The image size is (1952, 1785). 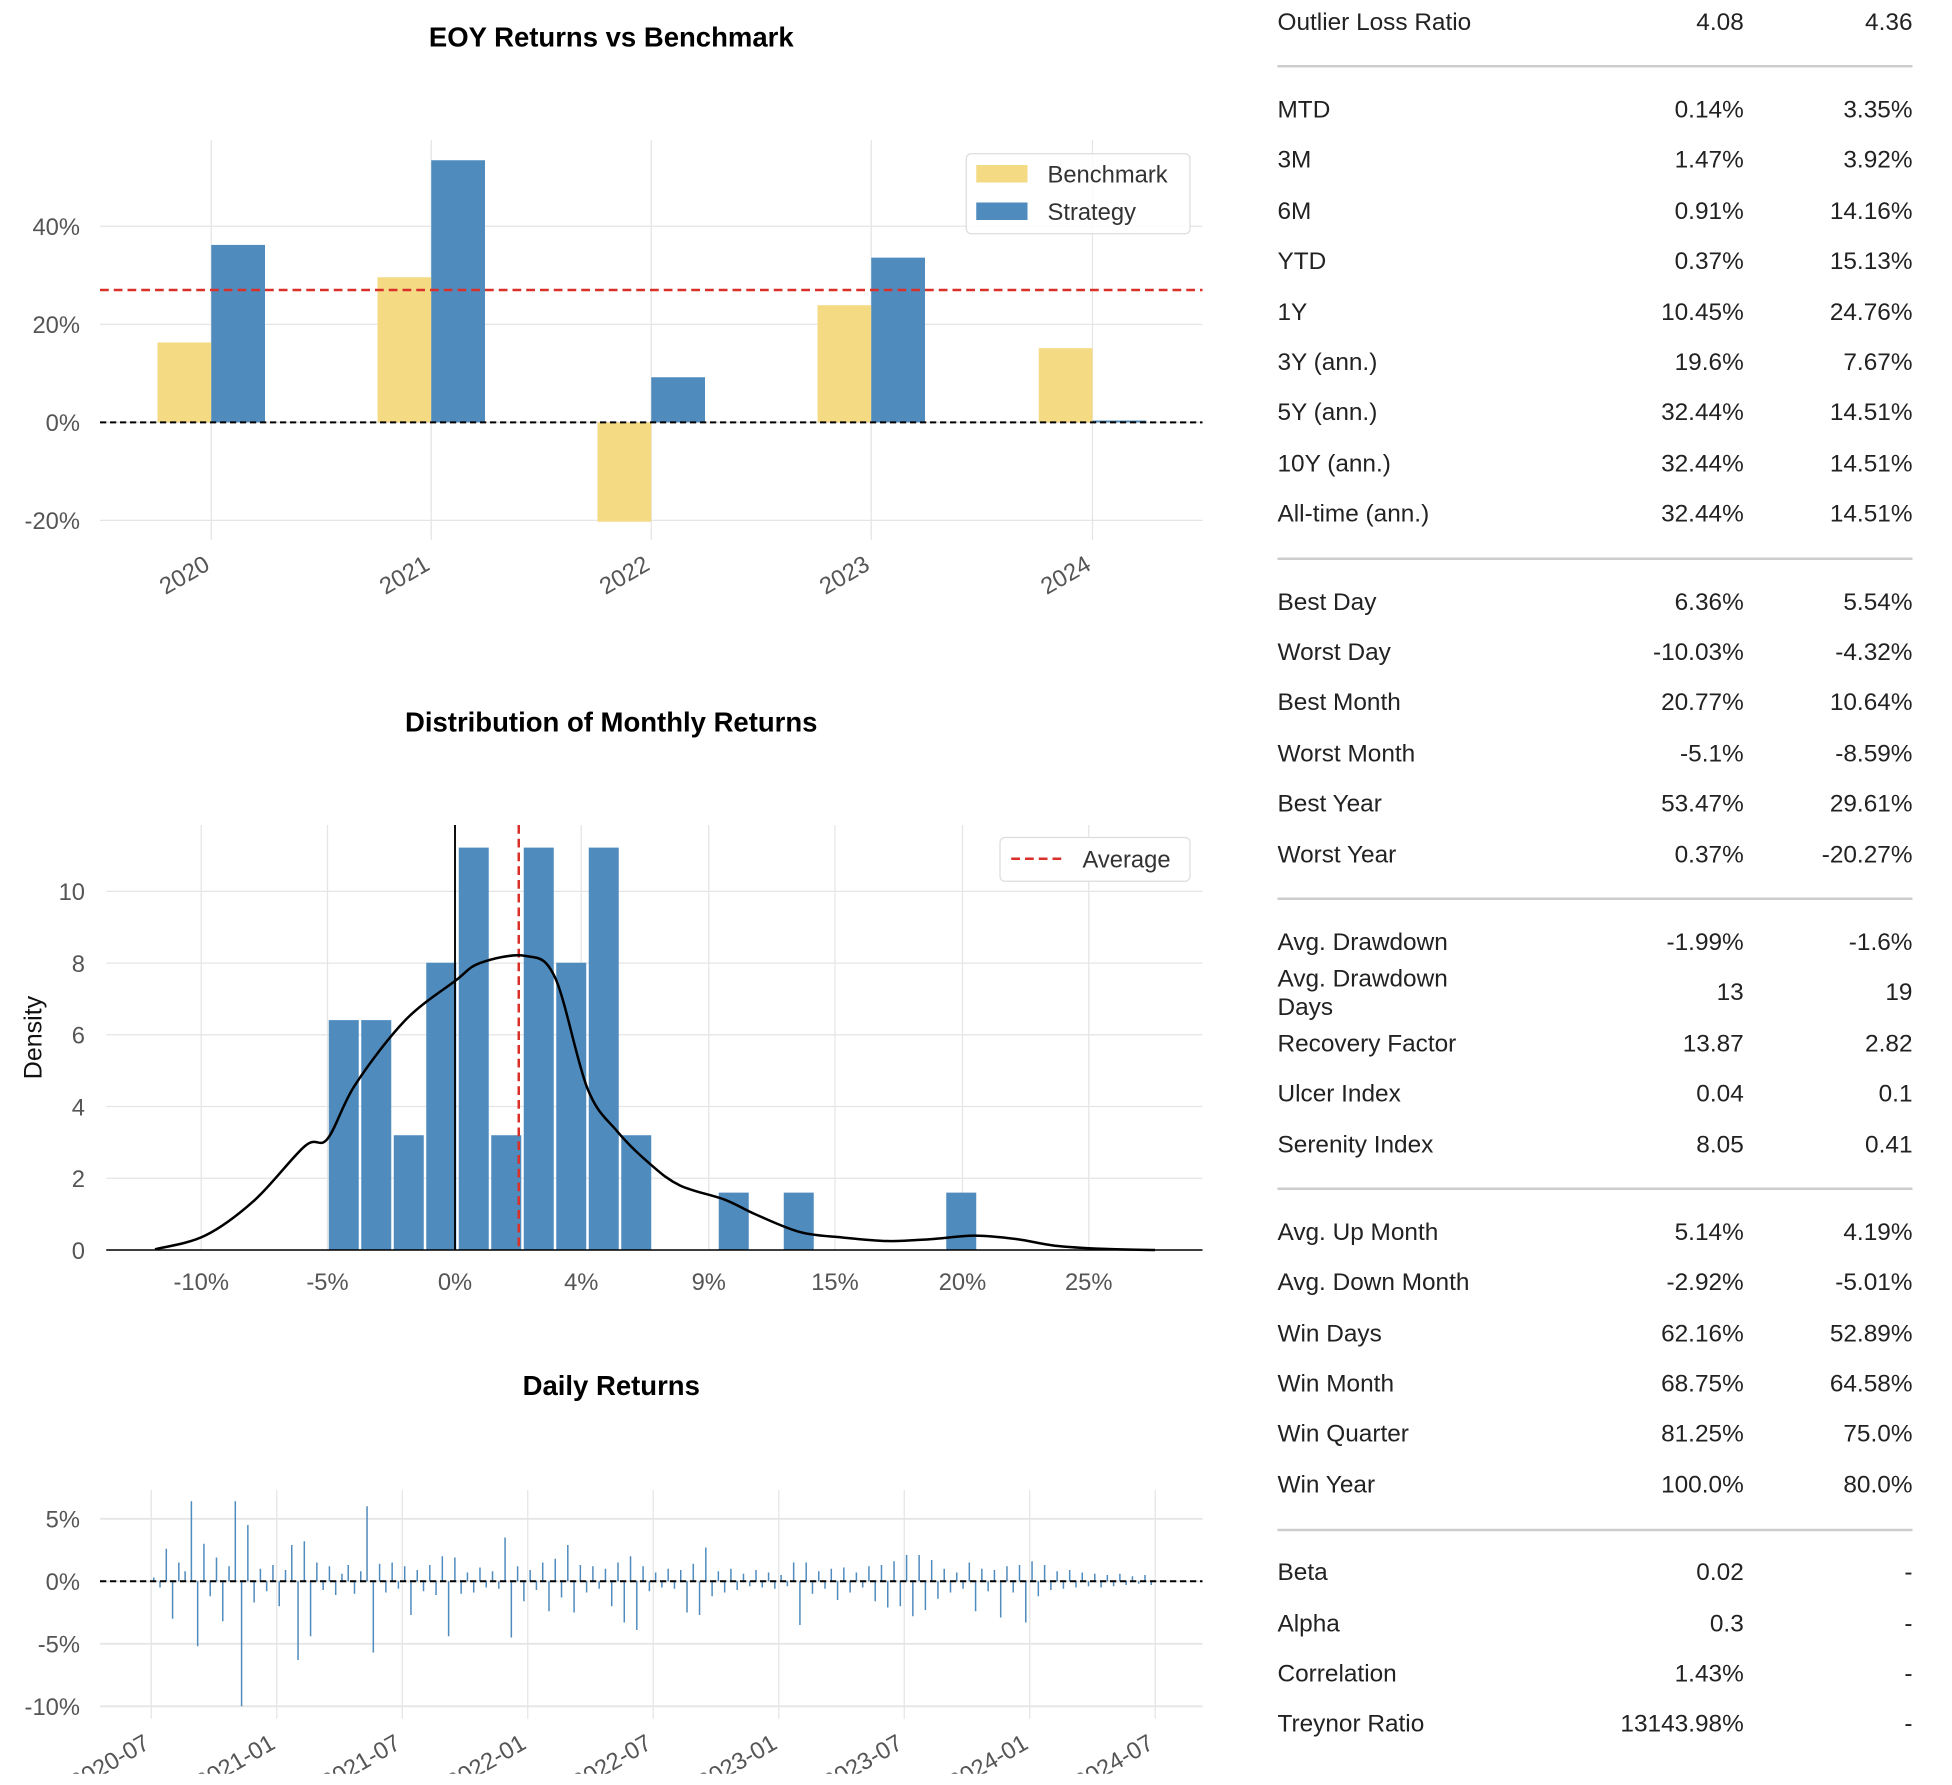 I want to click on metric-row: Ulcer Index 0.04 0.1, so click(x=1595, y=1094).